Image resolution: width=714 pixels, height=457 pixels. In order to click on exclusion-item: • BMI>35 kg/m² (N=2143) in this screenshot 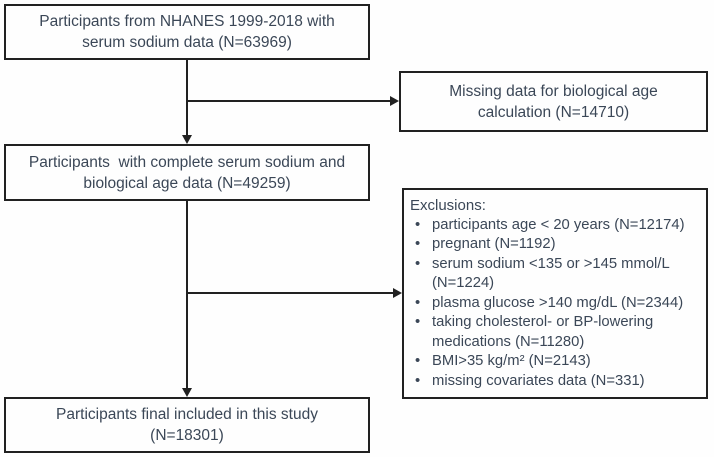, I will do `click(557, 362)`.